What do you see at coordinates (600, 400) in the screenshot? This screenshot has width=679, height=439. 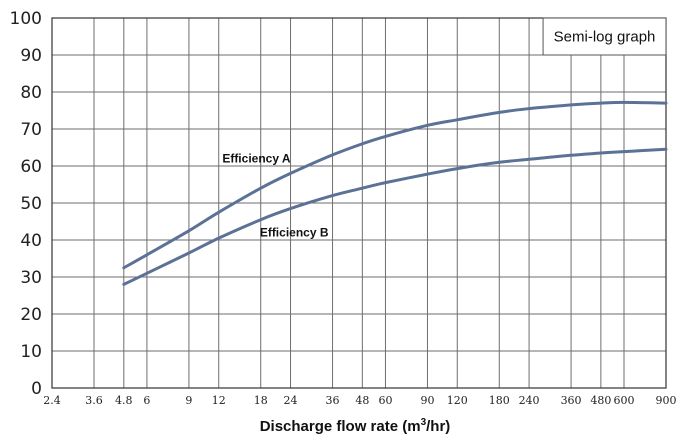 I see `x-tick-label: 480` at bounding box center [600, 400].